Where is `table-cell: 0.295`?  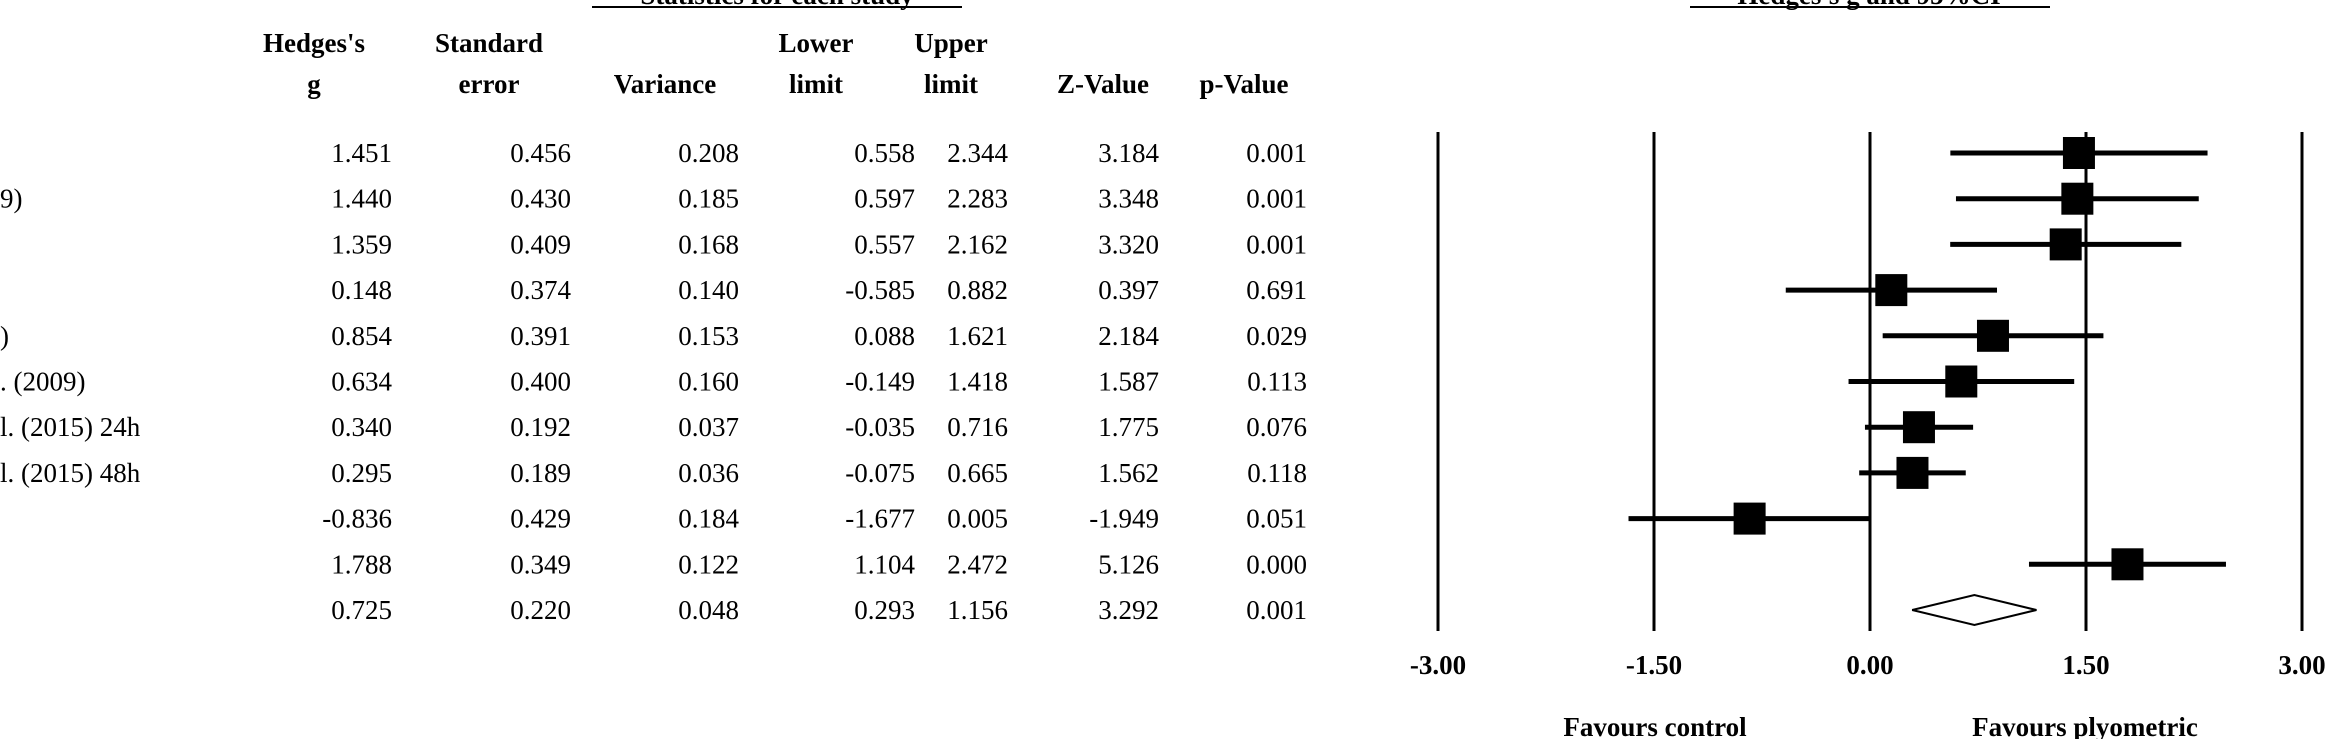
table-cell: 0.295 is located at coordinates (361, 473).